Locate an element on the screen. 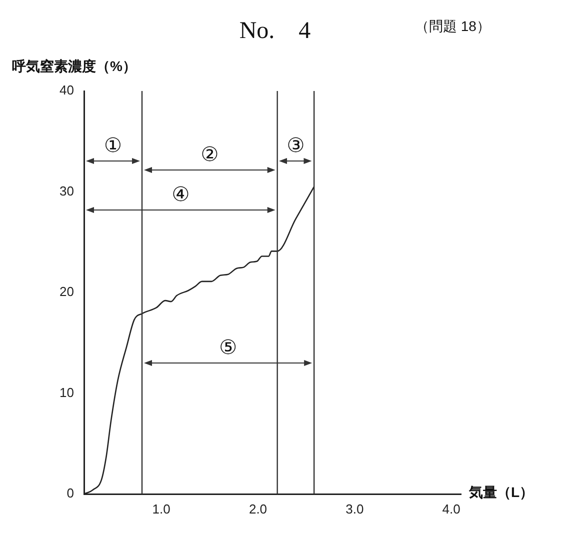  x-axis-title: 気量（L） is located at coordinates (501, 493).